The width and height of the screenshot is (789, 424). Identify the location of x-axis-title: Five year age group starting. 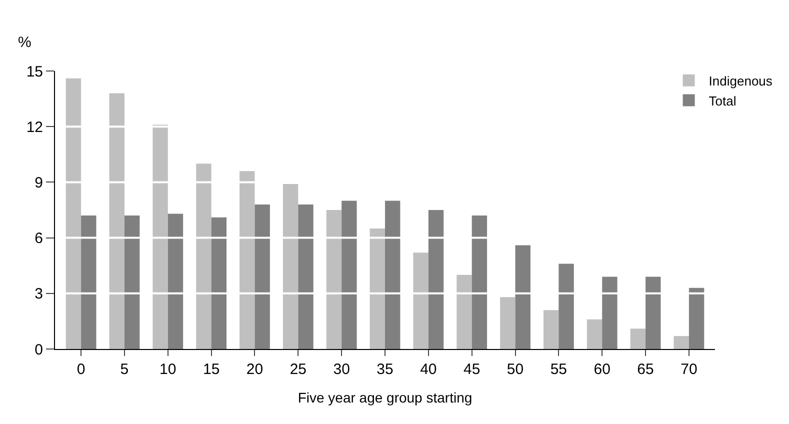
(385, 397).